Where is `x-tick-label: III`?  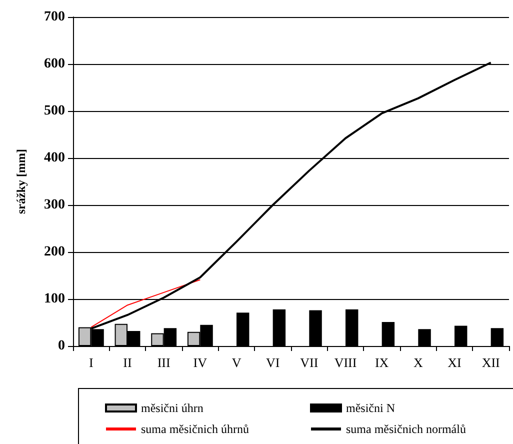
x-tick-label: III is located at coordinates (163, 362).